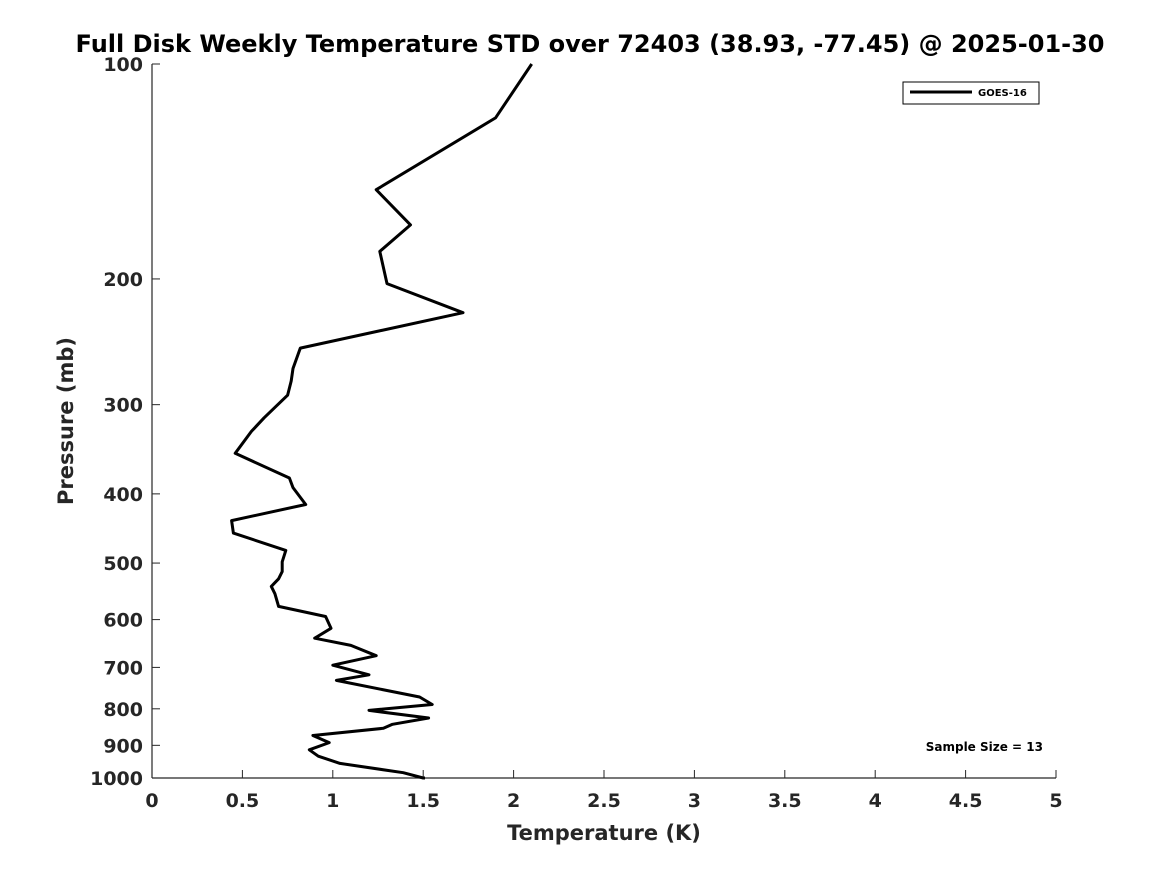  What do you see at coordinates (423, 801) in the screenshot?
I see `x-tick-label: 1.5` at bounding box center [423, 801].